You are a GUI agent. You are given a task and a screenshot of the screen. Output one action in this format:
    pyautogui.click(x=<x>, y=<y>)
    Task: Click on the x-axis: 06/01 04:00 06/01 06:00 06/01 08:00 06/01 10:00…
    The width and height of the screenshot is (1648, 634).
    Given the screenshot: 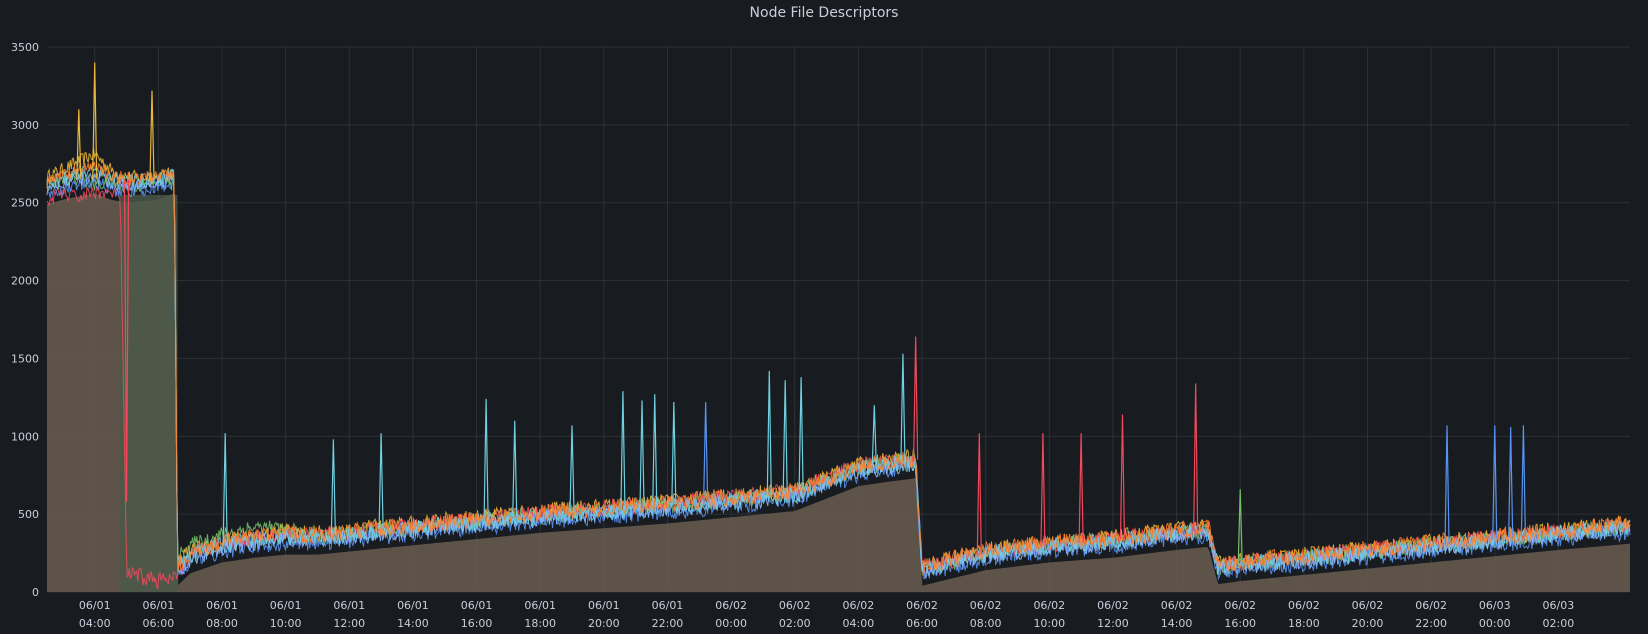 What is the action you would take?
    pyautogui.click(x=826, y=614)
    